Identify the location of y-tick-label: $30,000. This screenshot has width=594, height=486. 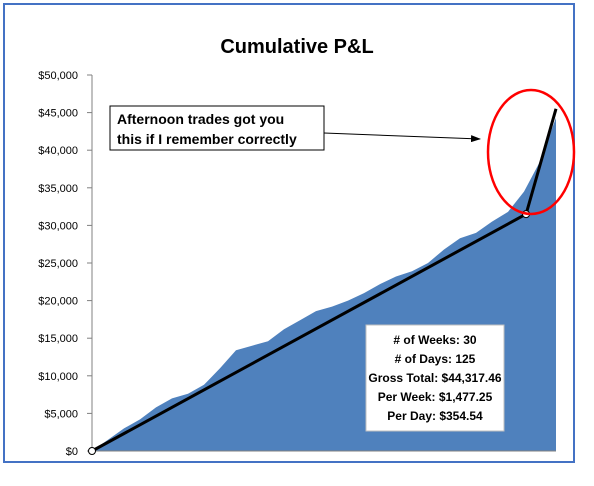
(58, 226).